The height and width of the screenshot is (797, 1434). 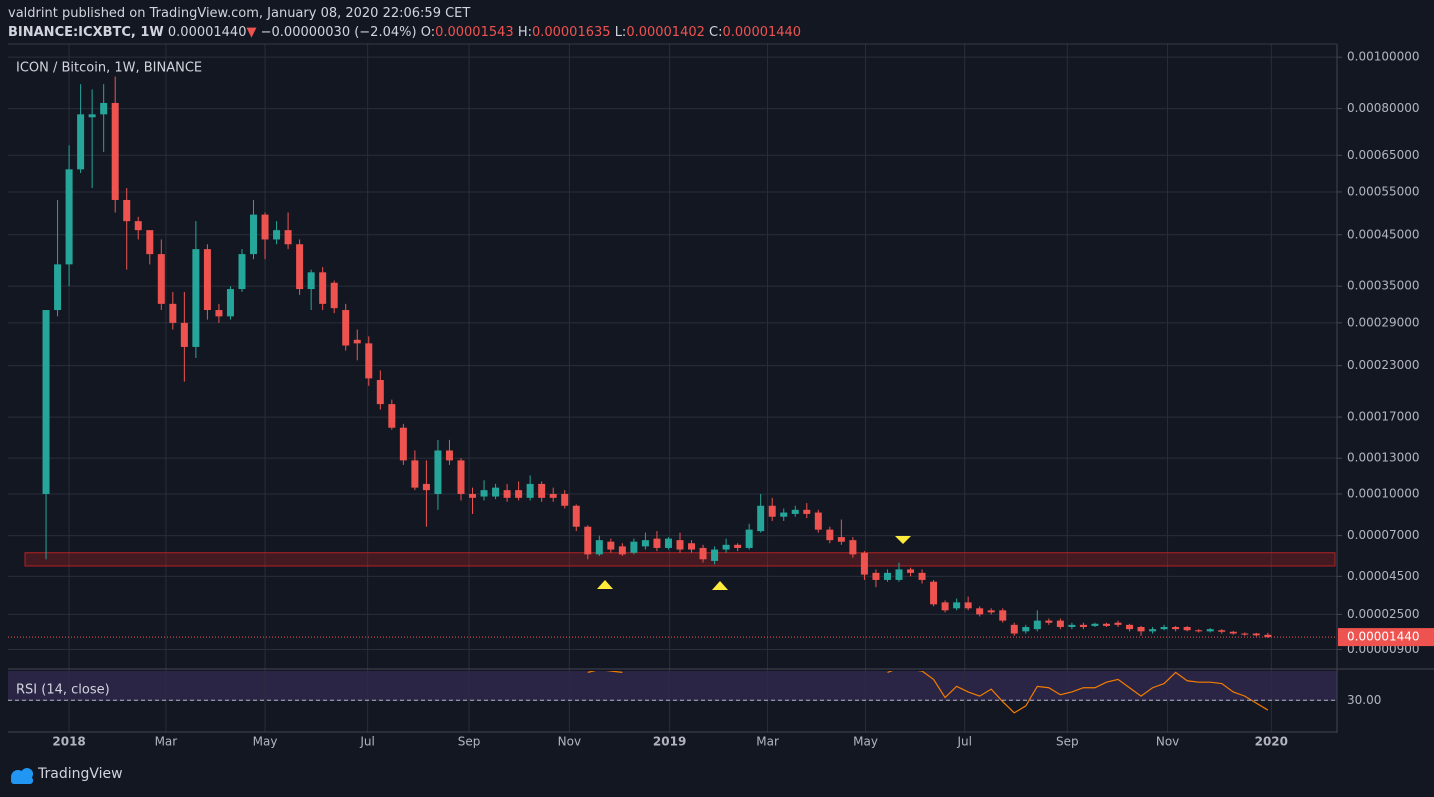 I want to click on y-tick-label: 0.00010000, so click(x=1383, y=493).